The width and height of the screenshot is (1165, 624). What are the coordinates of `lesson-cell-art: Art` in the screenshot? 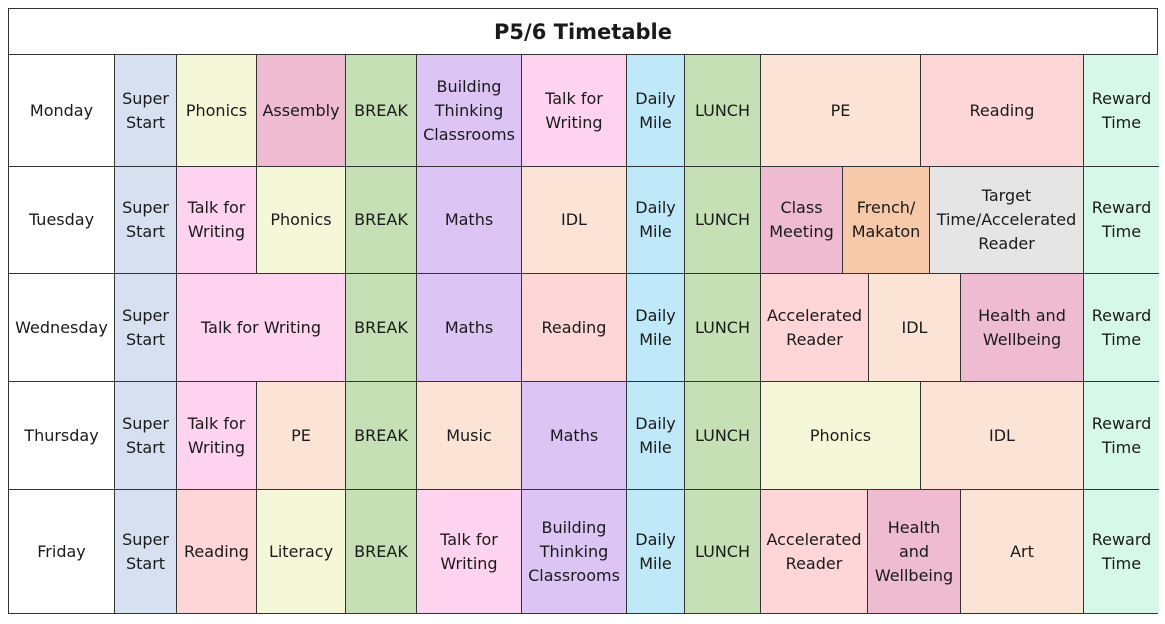 It's located at (1022, 551).